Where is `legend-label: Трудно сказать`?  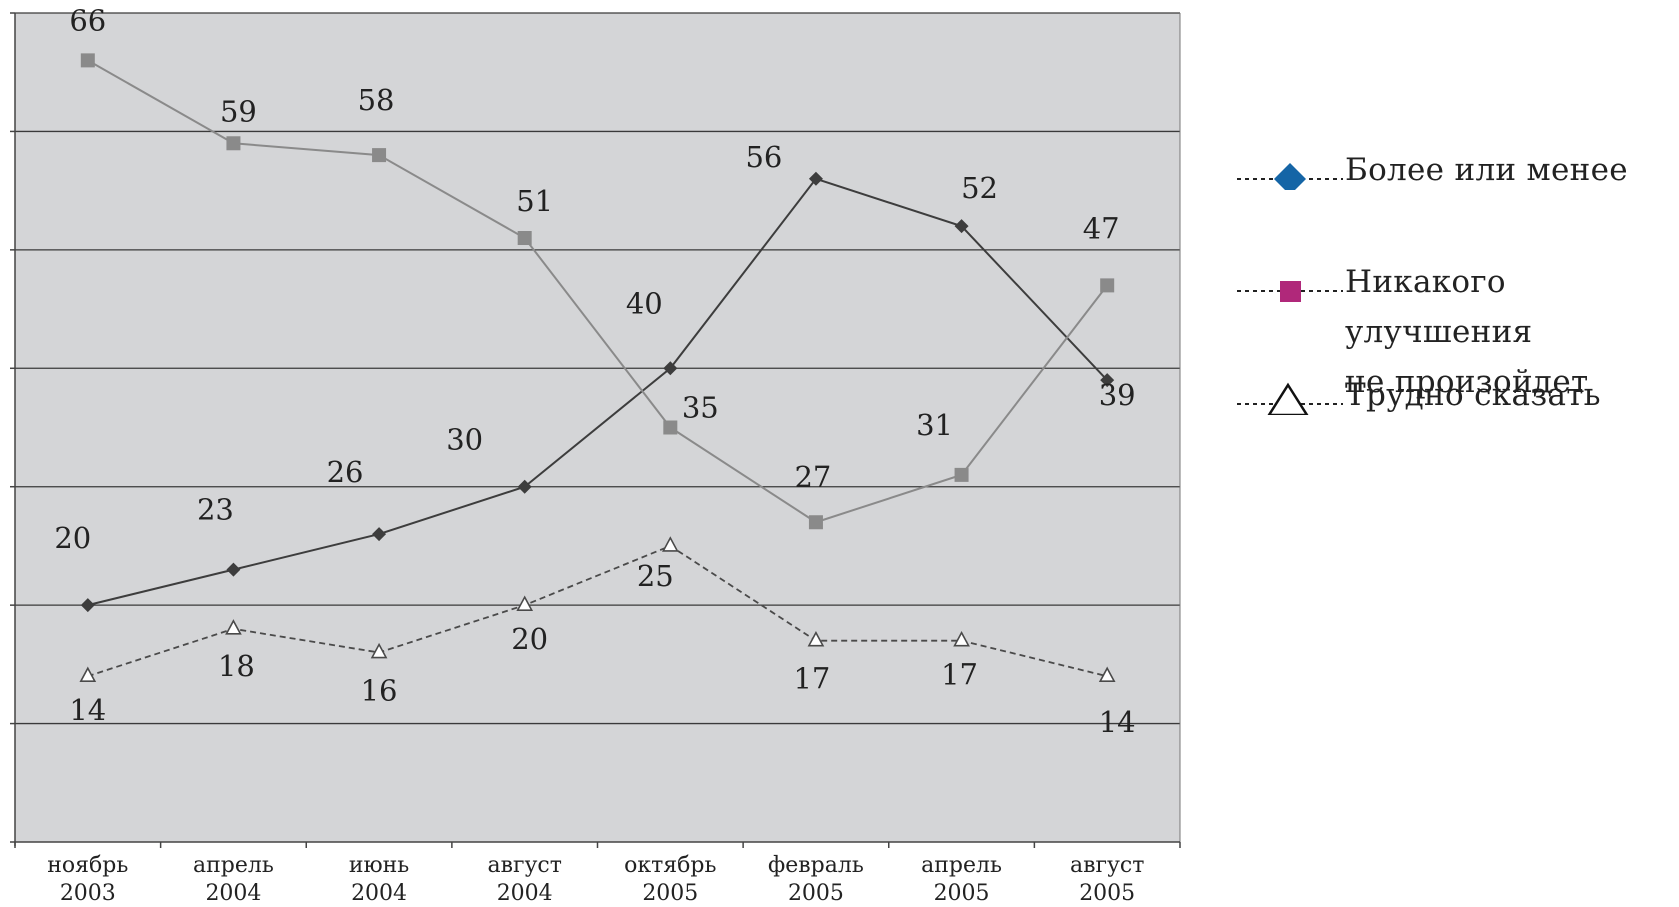
legend-label: Трудно сказать is located at coordinates (1473, 395).